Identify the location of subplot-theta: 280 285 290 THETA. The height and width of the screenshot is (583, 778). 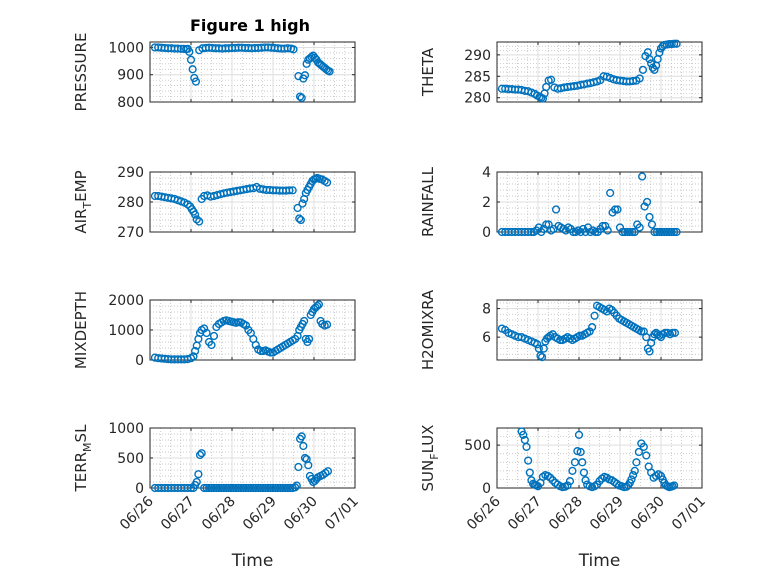
(561, 73).